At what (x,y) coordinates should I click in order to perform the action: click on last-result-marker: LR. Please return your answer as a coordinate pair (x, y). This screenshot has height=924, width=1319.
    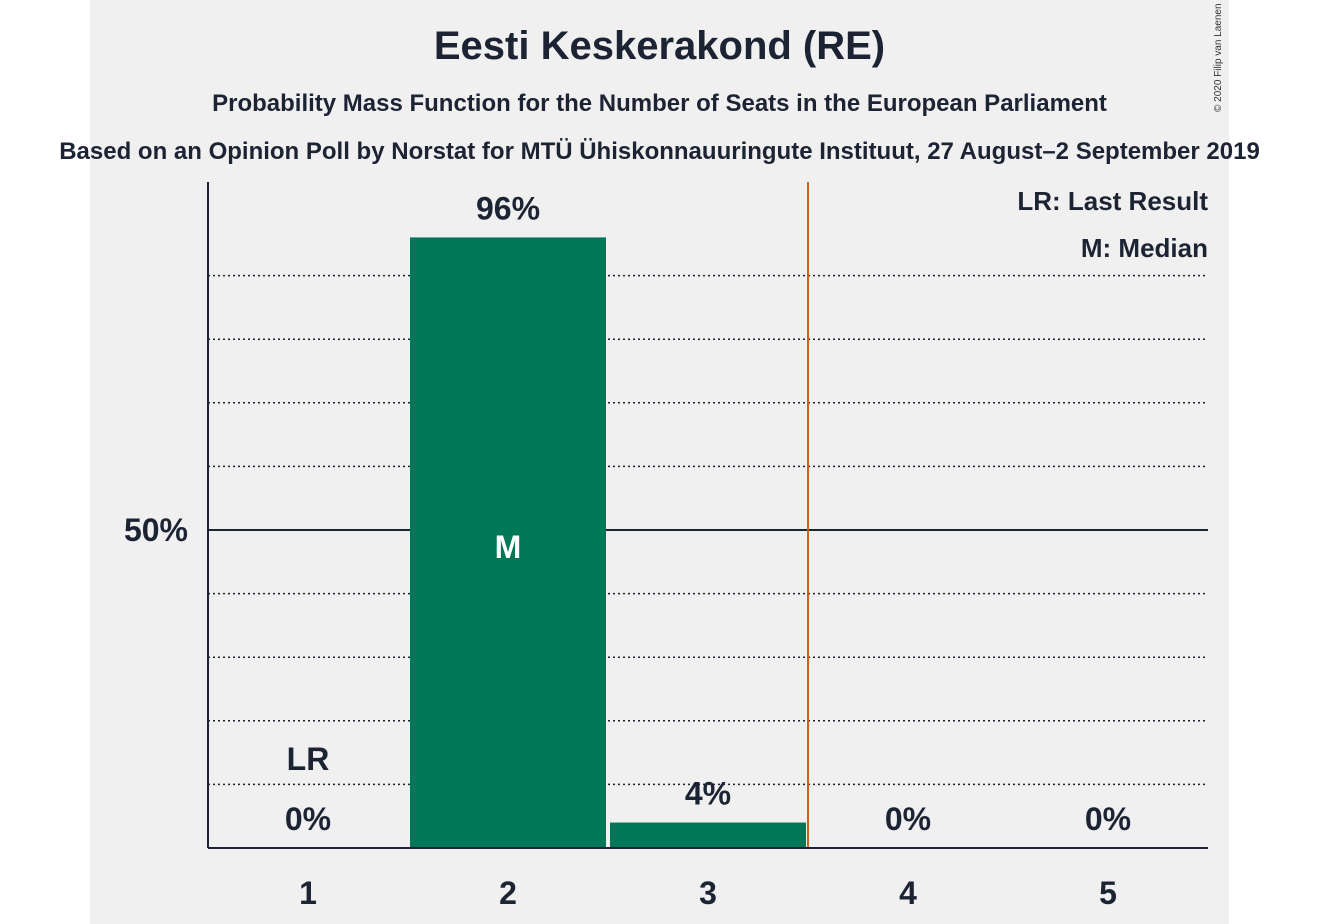
    Looking at the image, I should click on (308, 759).